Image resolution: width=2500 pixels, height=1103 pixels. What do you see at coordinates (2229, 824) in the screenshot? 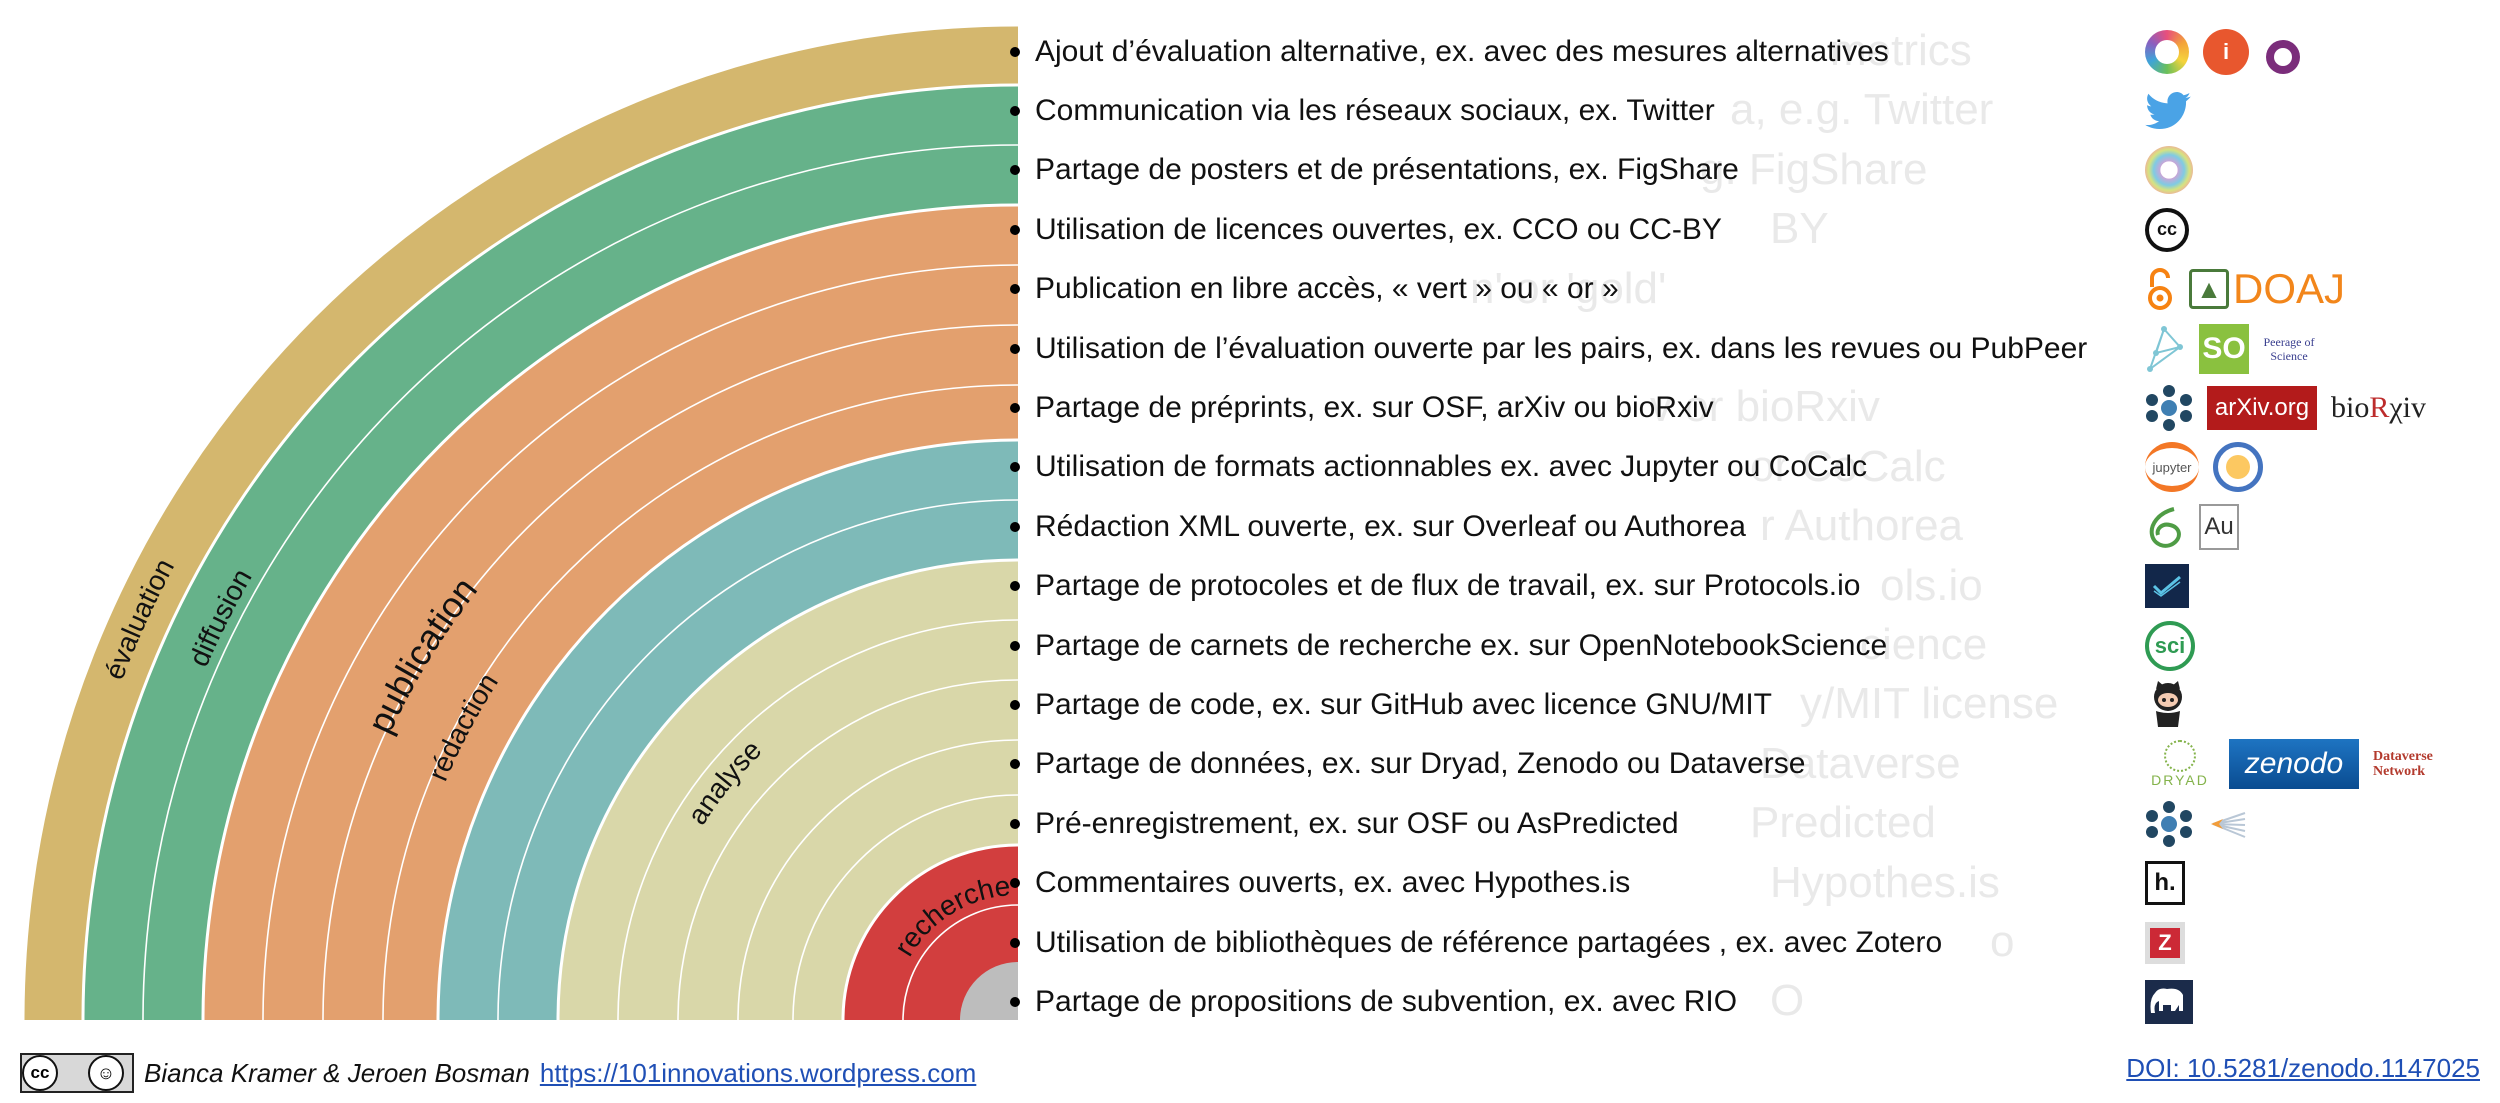
I see `aspredicted-icon` at bounding box center [2229, 824].